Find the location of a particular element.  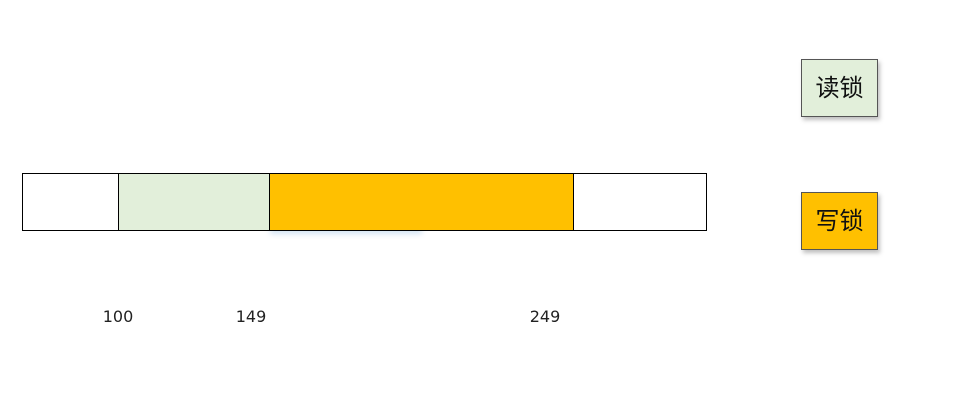

segment-write-lock is located at coordinates (421, 202).